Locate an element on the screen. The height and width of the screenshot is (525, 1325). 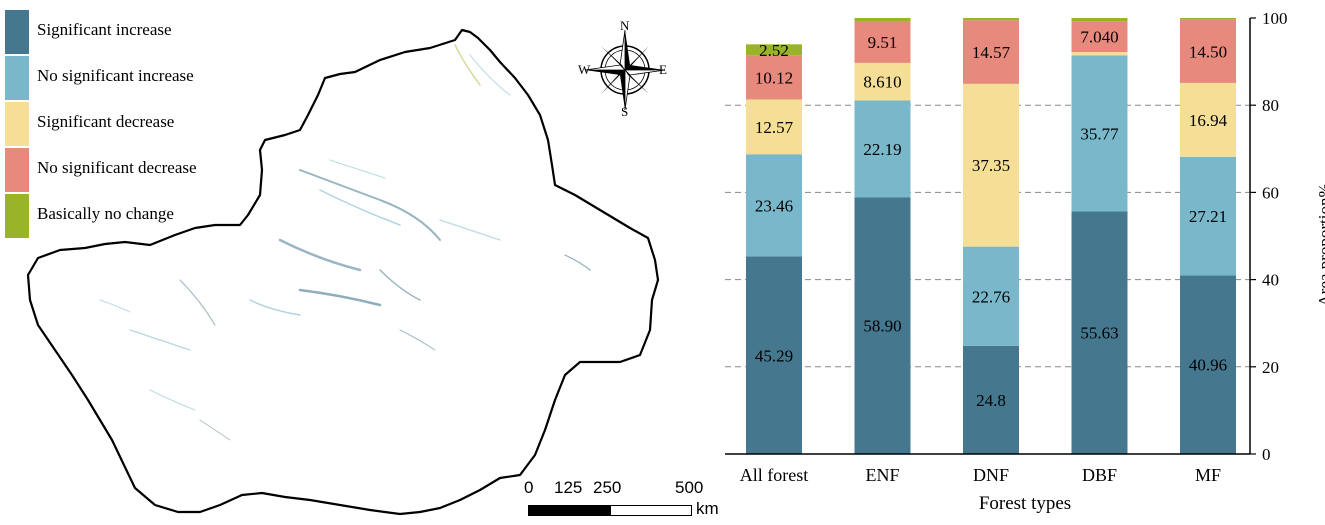
data-label: 16.94 is located at coordinates (1208, 120).